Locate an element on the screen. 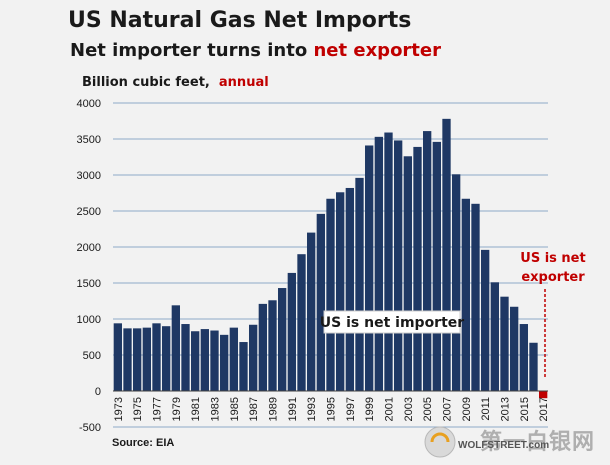  y-tick-label: 3000 is located at coordinates (89, 176).